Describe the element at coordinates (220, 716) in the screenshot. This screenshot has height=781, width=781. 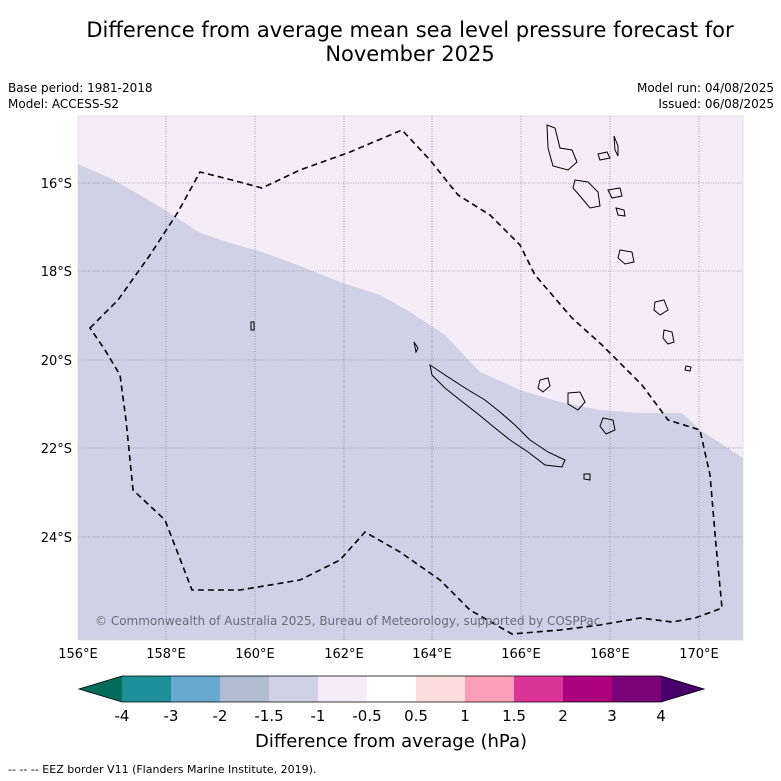
I see `cb-tick-minus2: -2` at that location.